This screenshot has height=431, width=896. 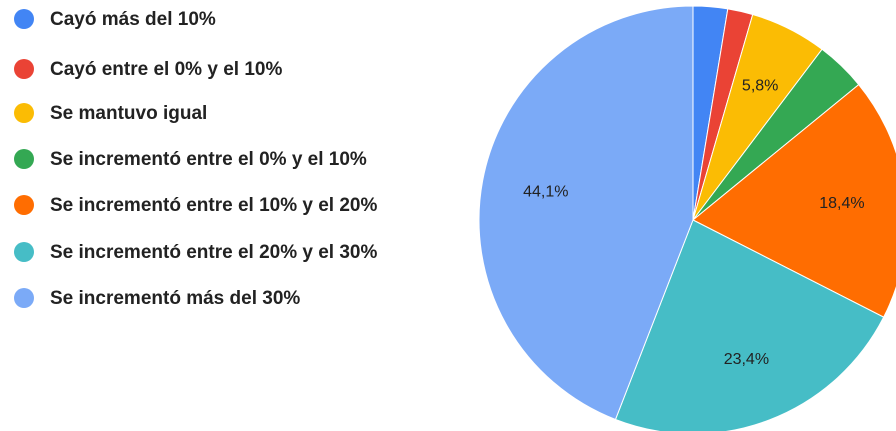 What do you see at coordinates (545, 192) in the screenshot?
I see `data-label: 44,1%` at bounding box center [545, 192].